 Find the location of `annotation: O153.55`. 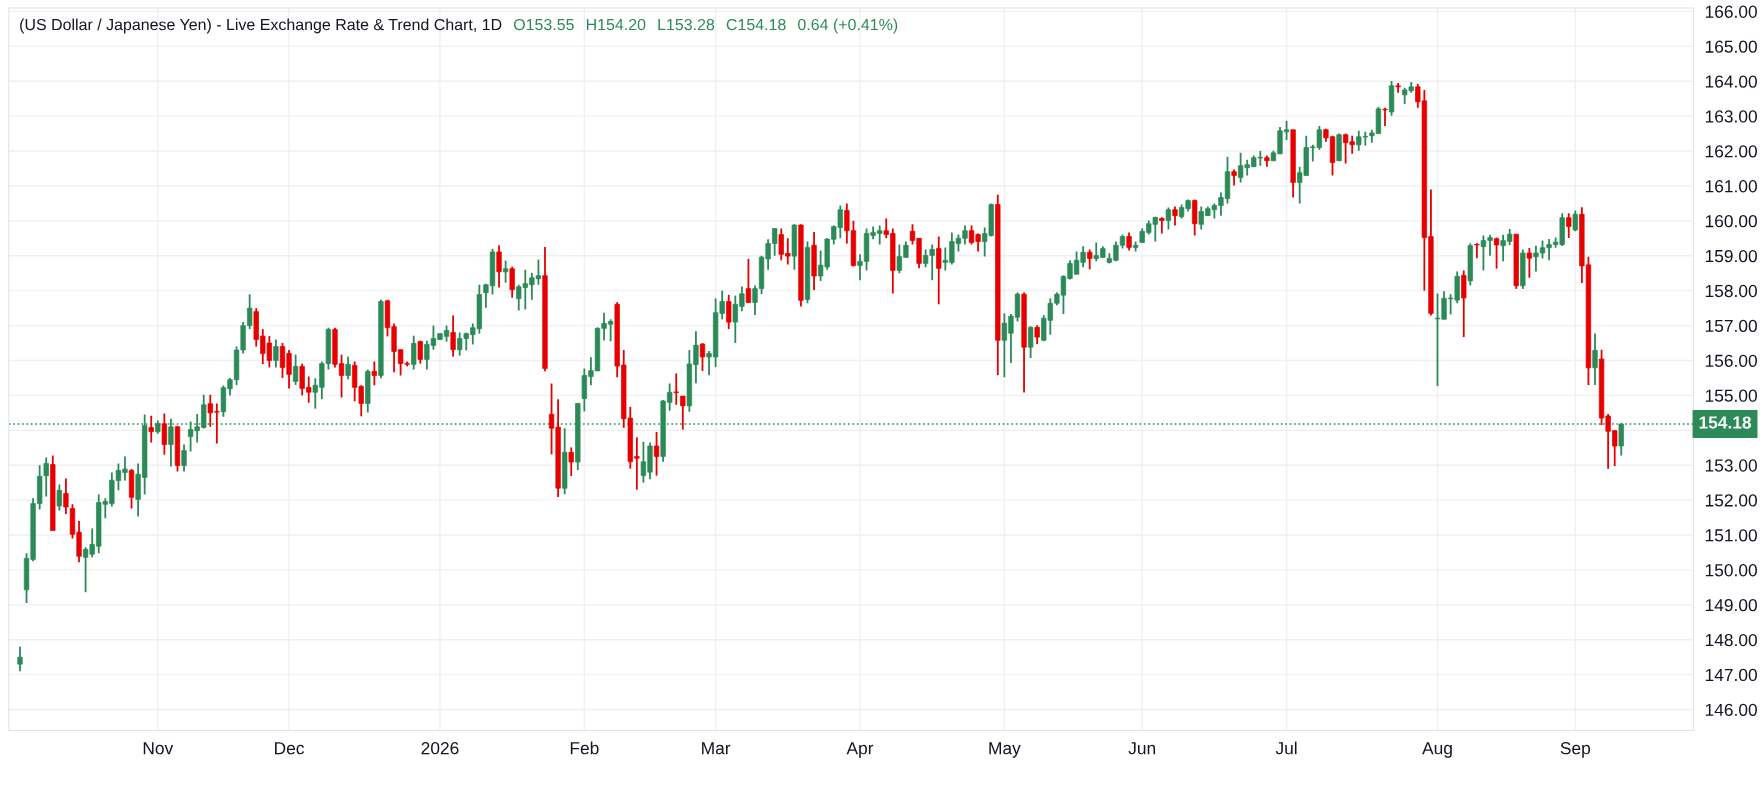

annotation: O153.55 is located at coordinates (543, 24).